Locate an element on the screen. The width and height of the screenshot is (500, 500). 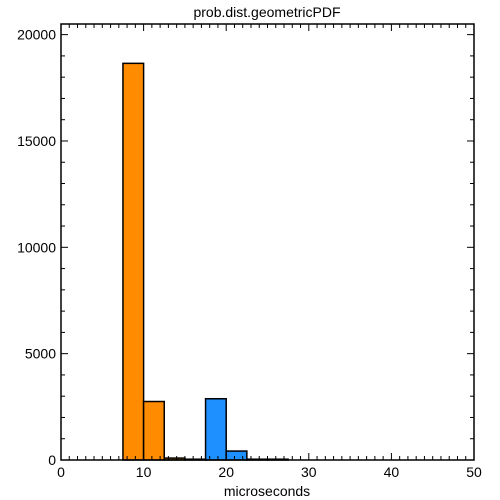
x-tick-label: 40 is located at coordinates (392, 472).